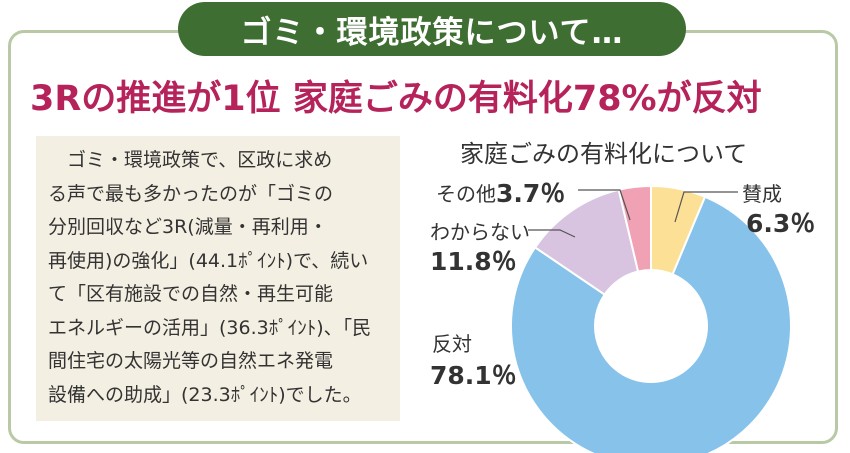  What do you see at coordinates (473, 375) in the screenshot?
I see `label-oppose-value: 78.1％` at bounding box center [473, 375].